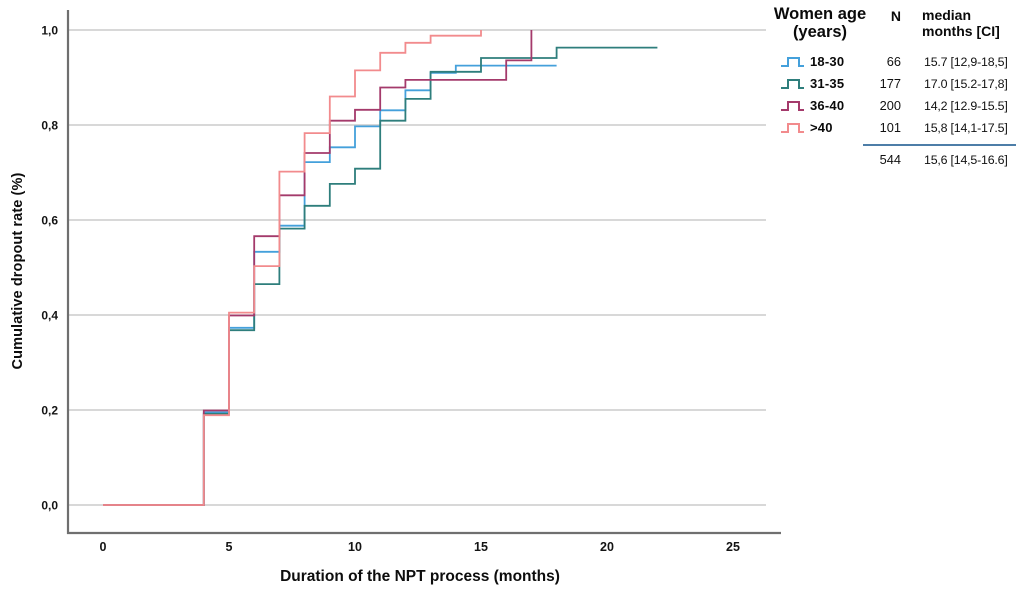 This screenshot has height=593, width=1022. Describe the element at coordinates (827, 84) in the screenshot. I see `legend-age-label: 31-35` at that location.